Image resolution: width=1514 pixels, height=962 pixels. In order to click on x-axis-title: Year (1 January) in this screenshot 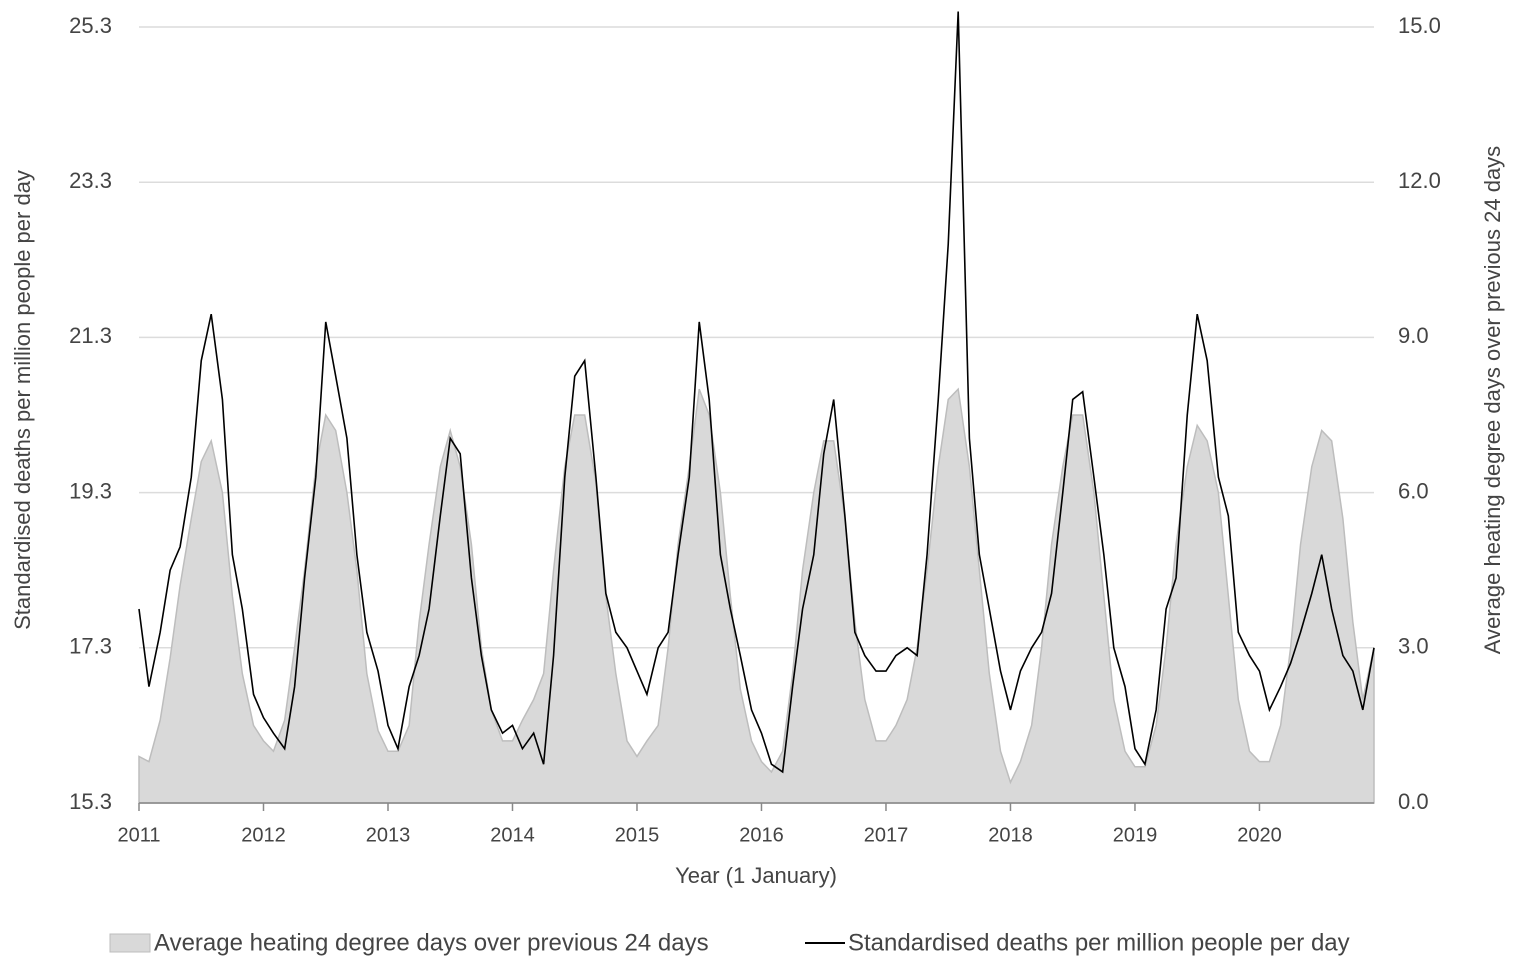, I will do `click(756, 875)`.